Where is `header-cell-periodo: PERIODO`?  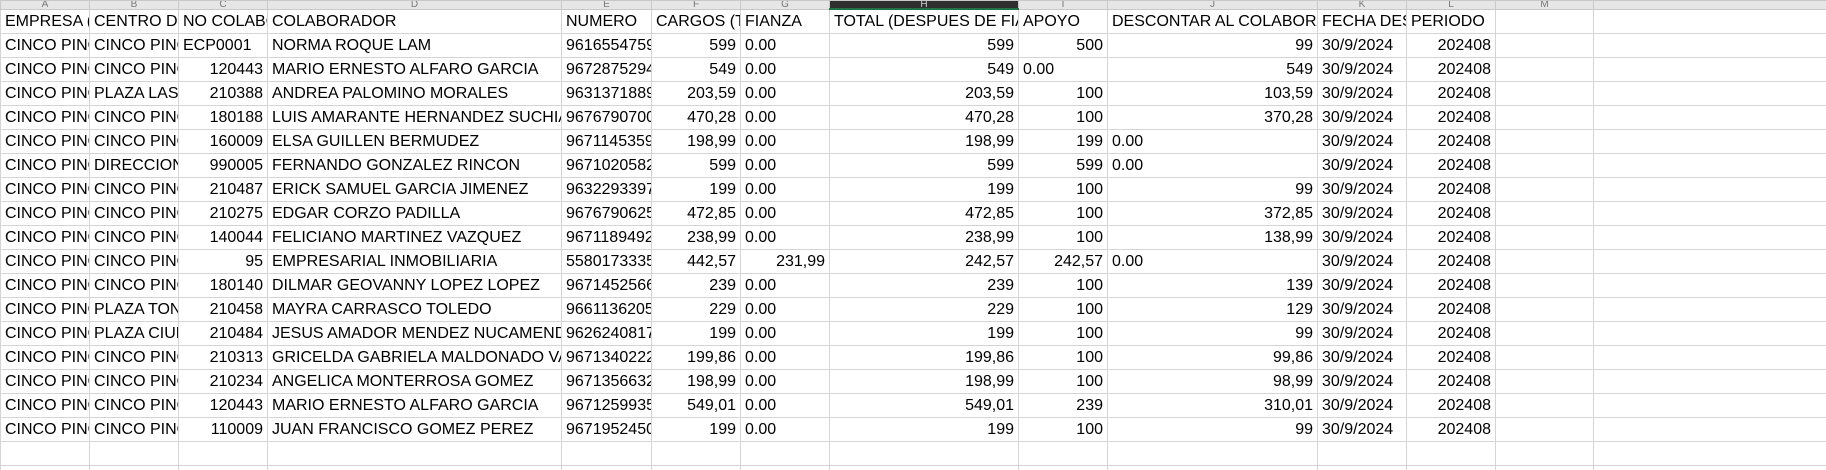 header-cell-periodo: PERIODO is located at coordinates (1451, 21).